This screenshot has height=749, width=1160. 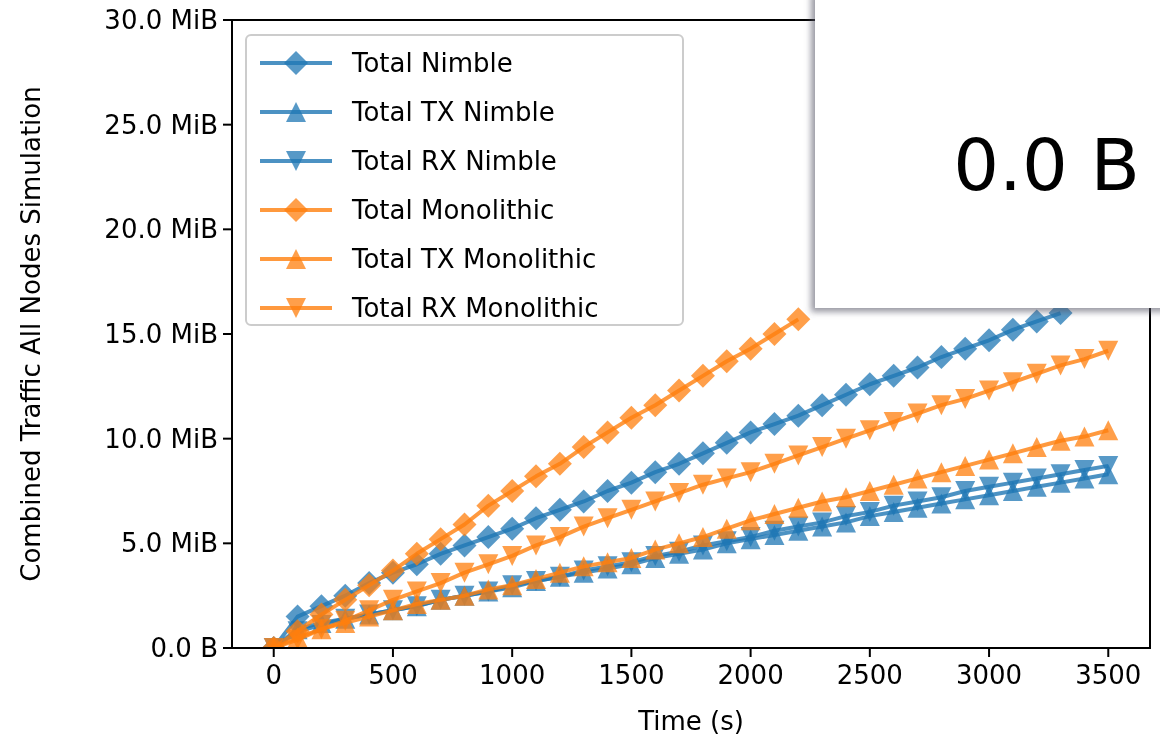 I want to click on legend-label: Total TX Nimble, so click(x=453, y=112).